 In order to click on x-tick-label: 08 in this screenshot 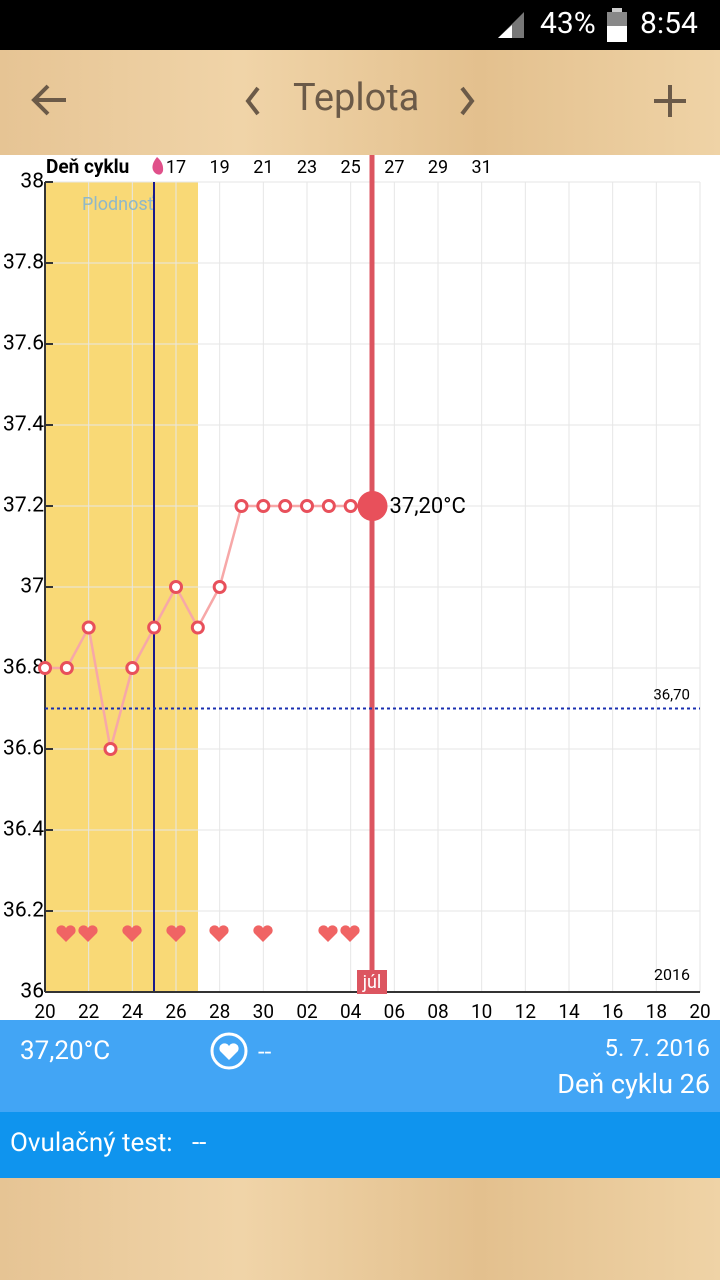, I will do `click(437, 1010)`.